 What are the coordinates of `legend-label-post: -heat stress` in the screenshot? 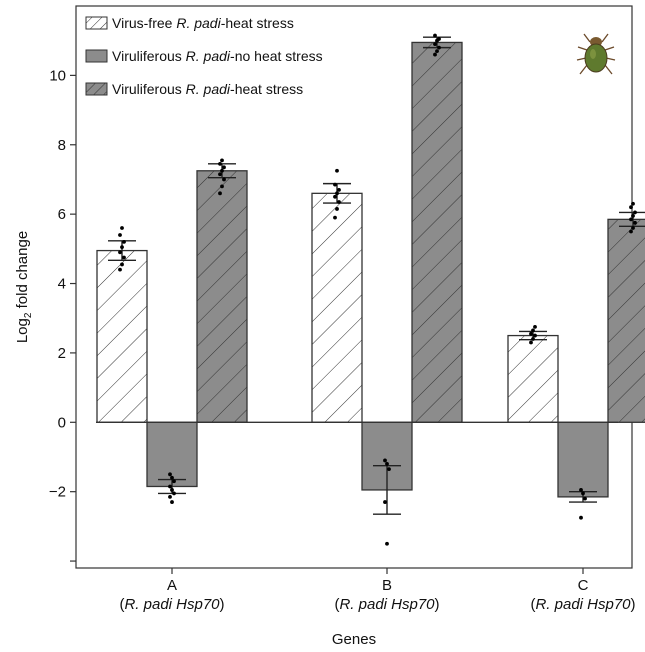 It's located at (266, 89).